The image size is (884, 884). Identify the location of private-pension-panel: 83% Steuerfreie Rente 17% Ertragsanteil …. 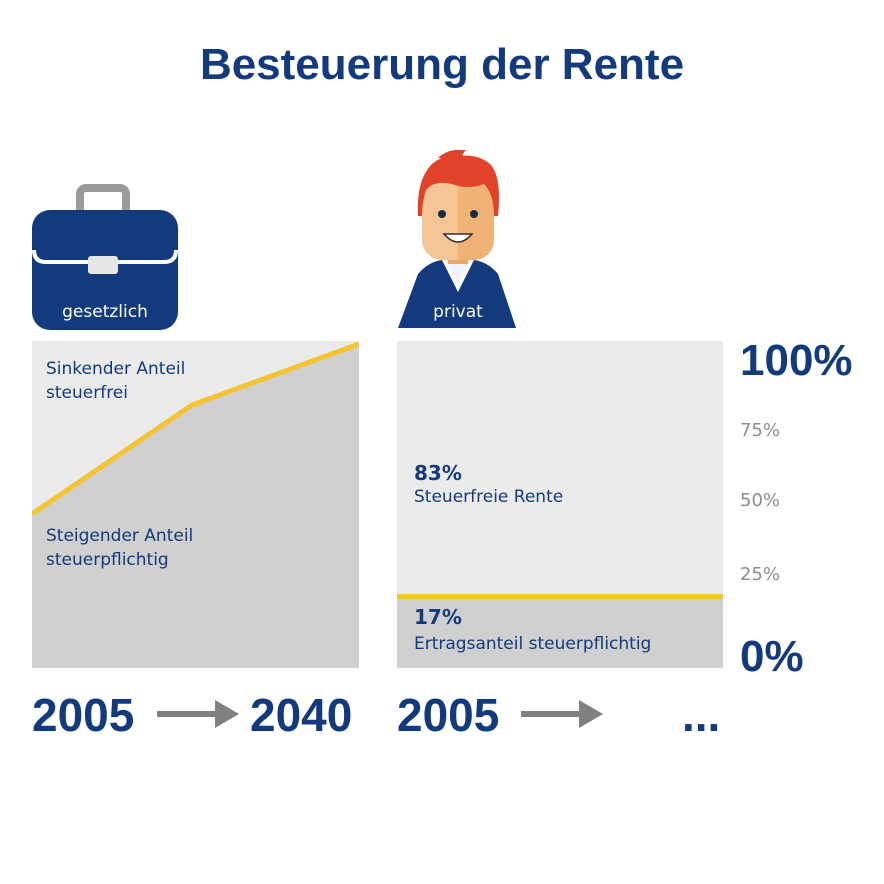
(560, 504).